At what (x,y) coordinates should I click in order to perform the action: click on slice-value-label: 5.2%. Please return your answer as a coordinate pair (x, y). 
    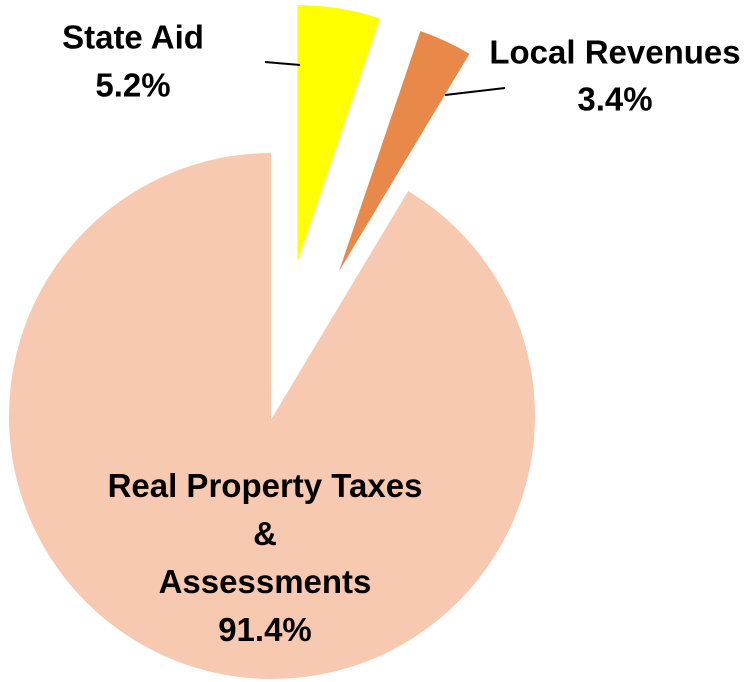
    Looking at the image, I should click on (132, 85).